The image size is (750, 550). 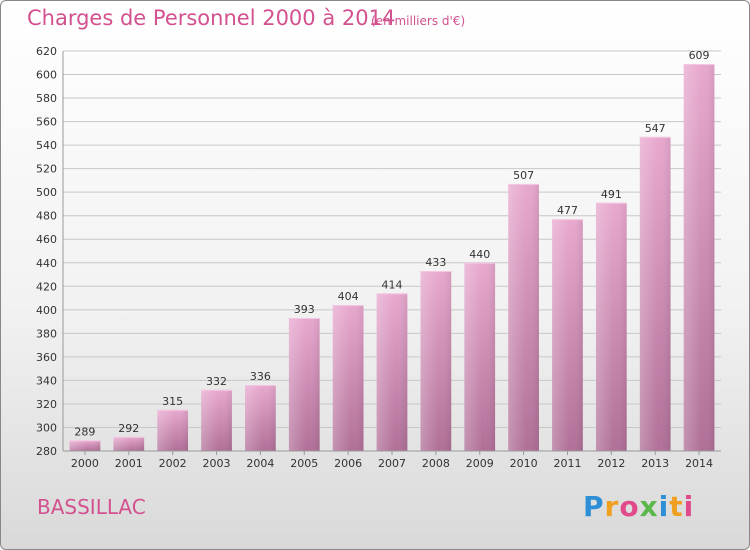 What do you see at coordinates (84, 431) in the screenshot?
I see `data-label: 289` at bounding box center [84, 431].